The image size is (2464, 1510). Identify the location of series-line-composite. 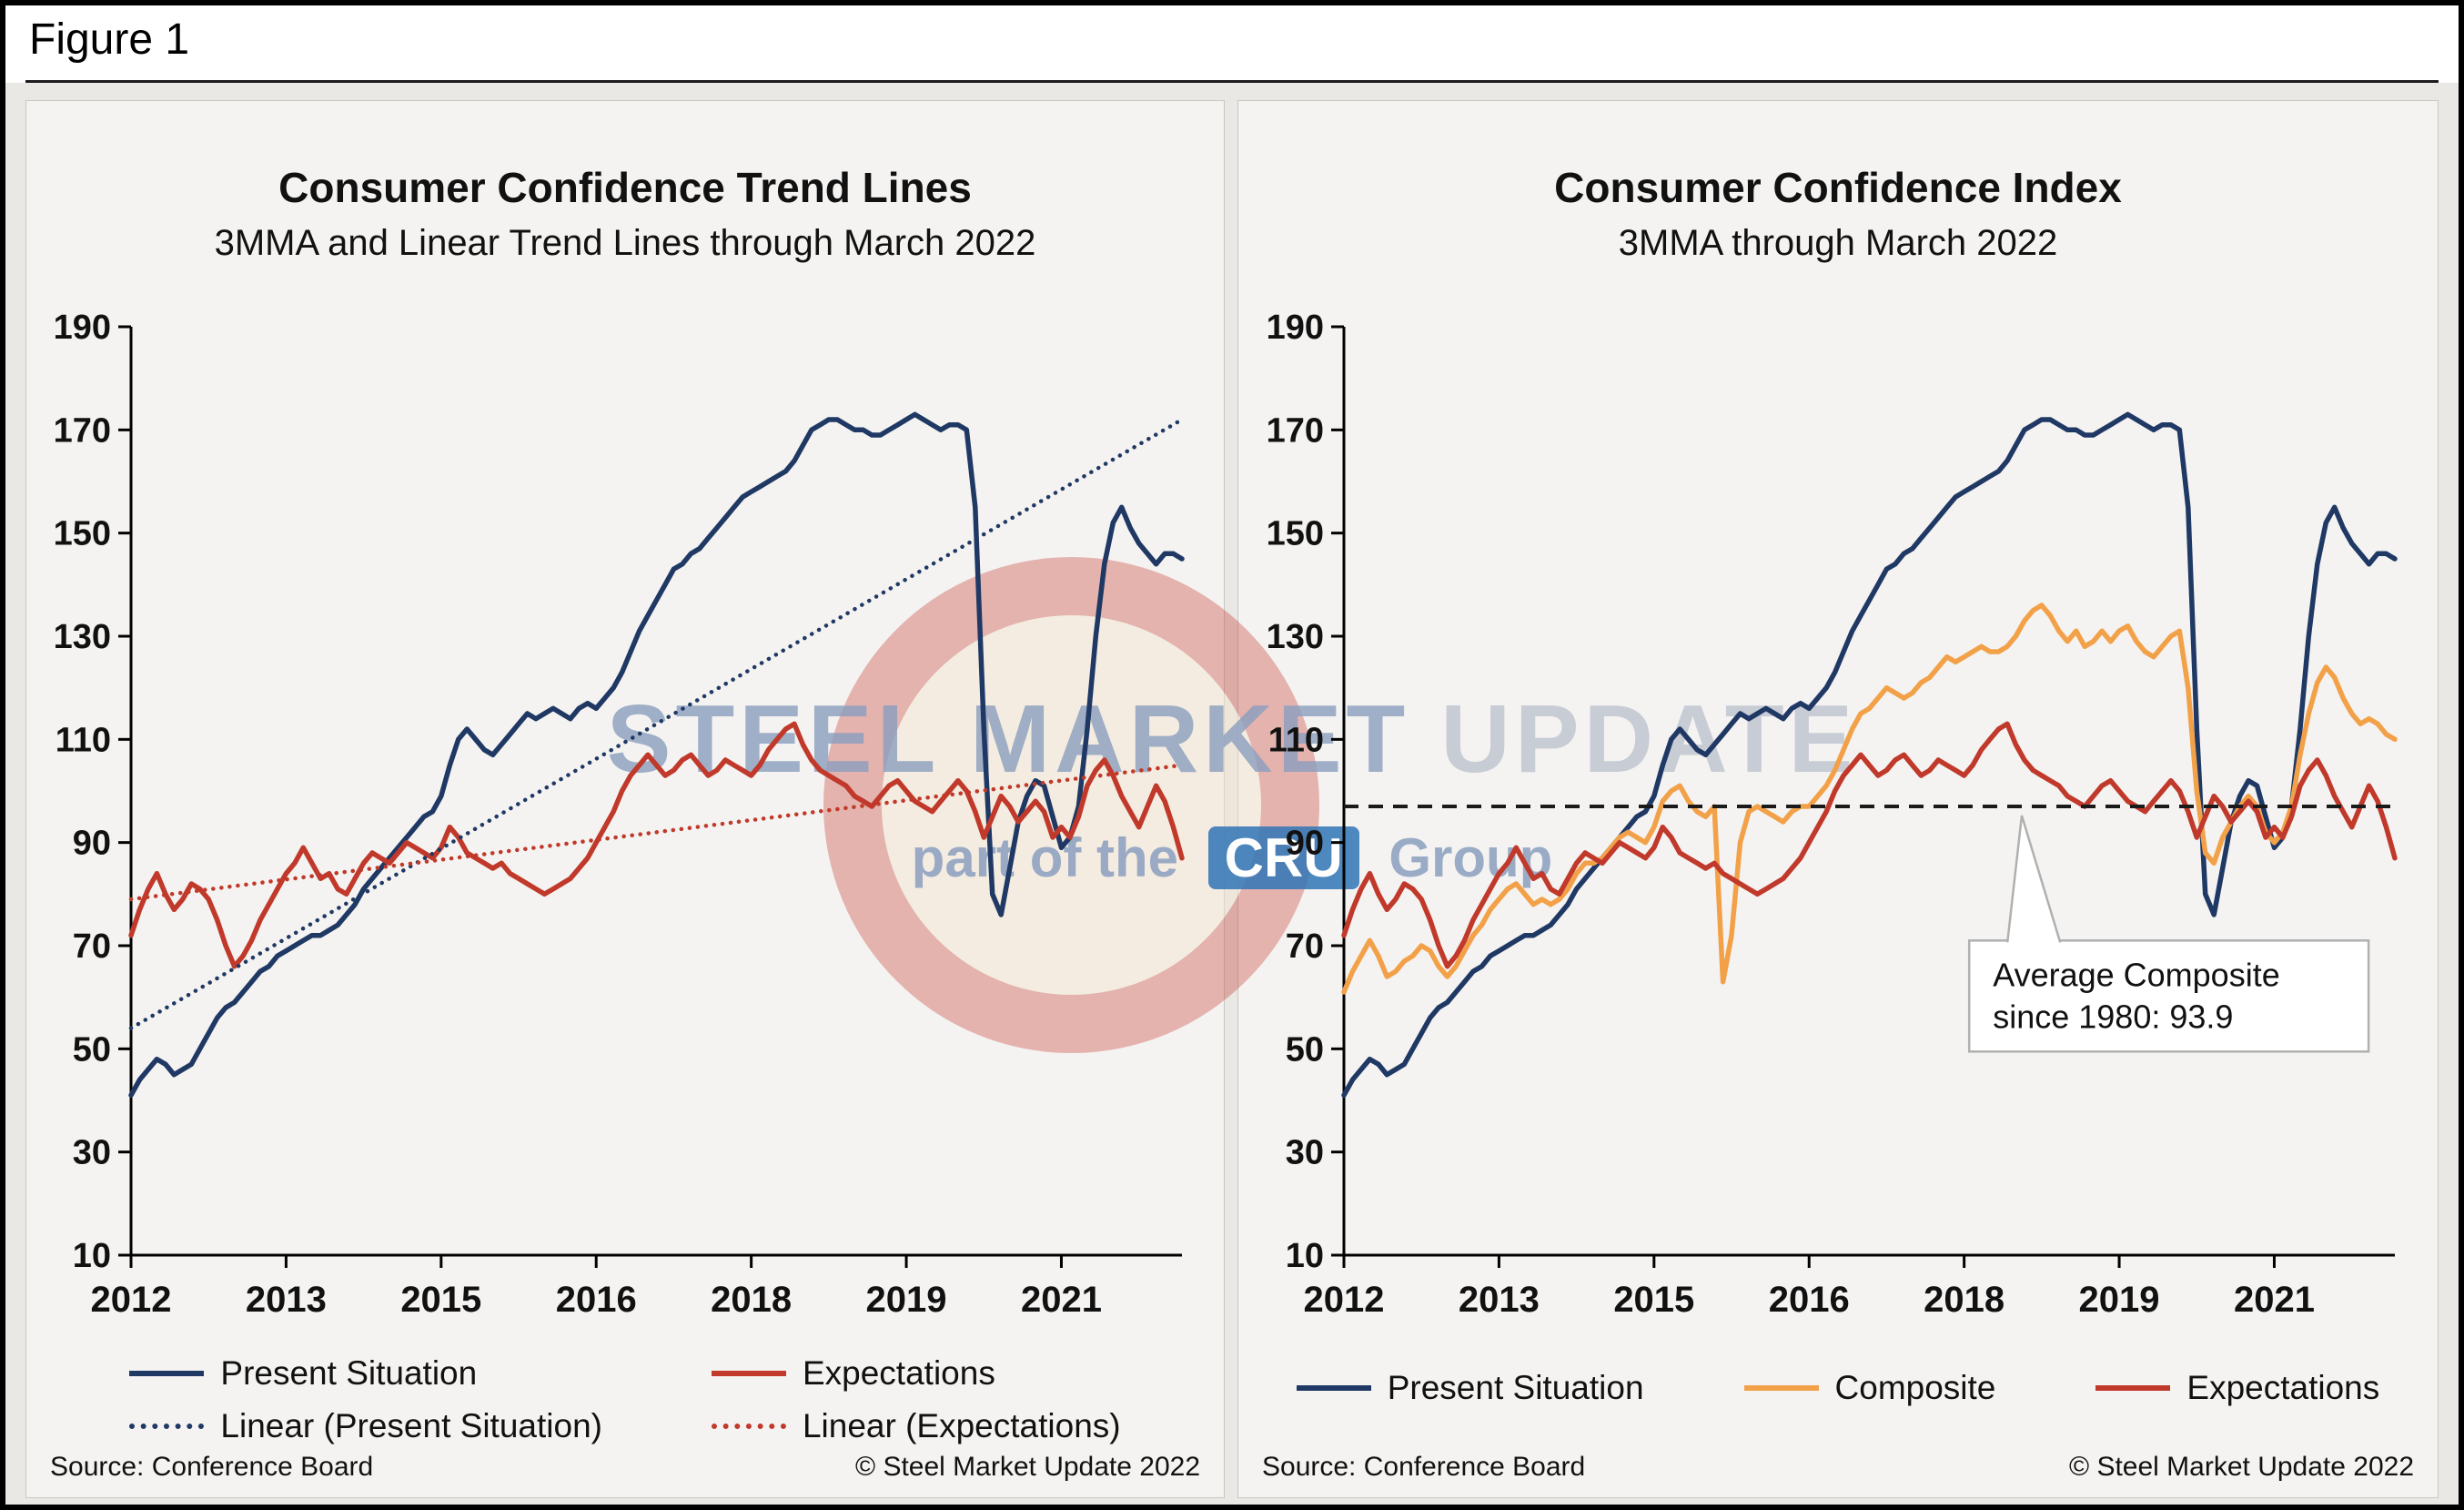
(1869, 799).